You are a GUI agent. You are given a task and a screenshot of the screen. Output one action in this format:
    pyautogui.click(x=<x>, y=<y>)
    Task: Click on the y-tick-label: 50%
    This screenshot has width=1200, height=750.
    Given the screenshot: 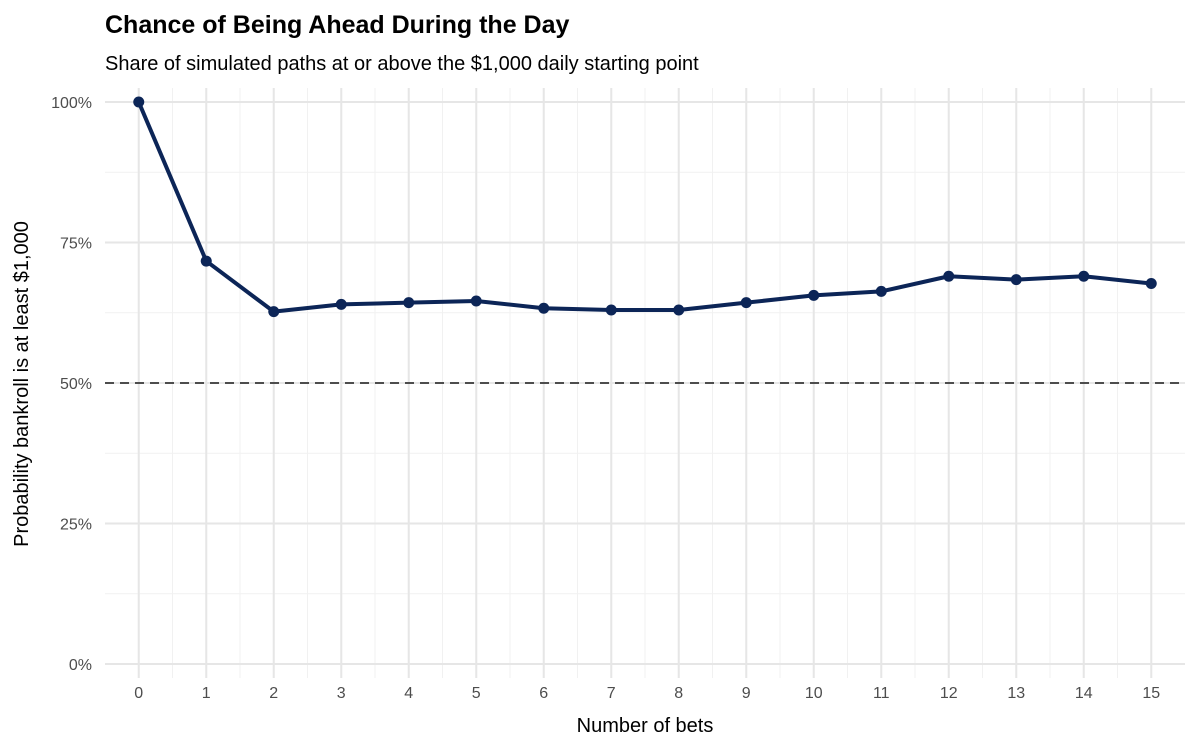 What is the action you would take?
    pyautogui.click(x=76, y=384)
    